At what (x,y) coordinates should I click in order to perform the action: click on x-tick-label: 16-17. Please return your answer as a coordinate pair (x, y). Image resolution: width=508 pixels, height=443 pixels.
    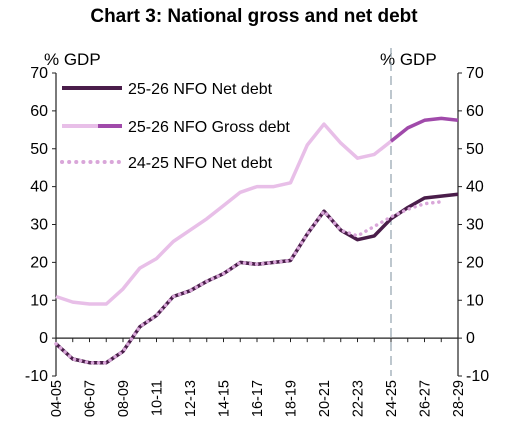
    Looking at the image, I should click on (258, 398).